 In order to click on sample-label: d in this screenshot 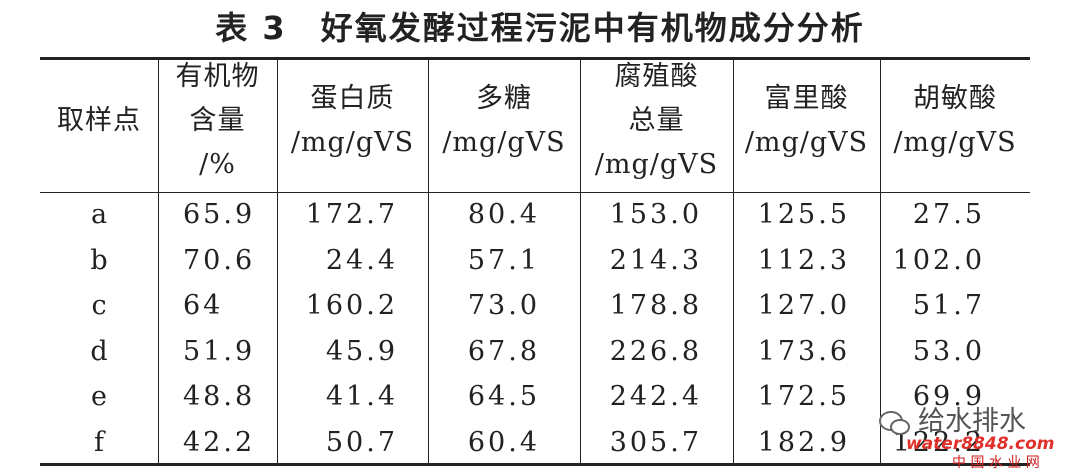, I will do `click(99, 351)`.